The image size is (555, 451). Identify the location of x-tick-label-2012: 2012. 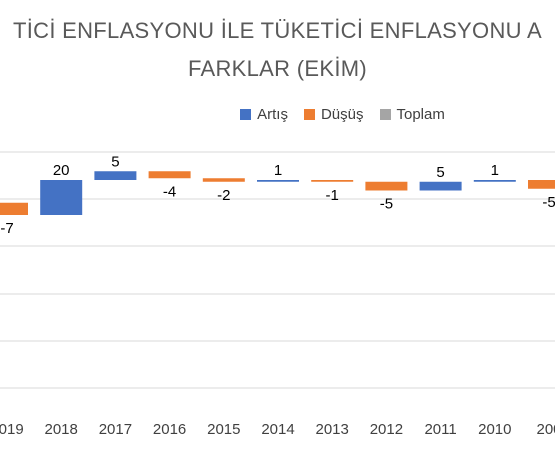
(386, 429).